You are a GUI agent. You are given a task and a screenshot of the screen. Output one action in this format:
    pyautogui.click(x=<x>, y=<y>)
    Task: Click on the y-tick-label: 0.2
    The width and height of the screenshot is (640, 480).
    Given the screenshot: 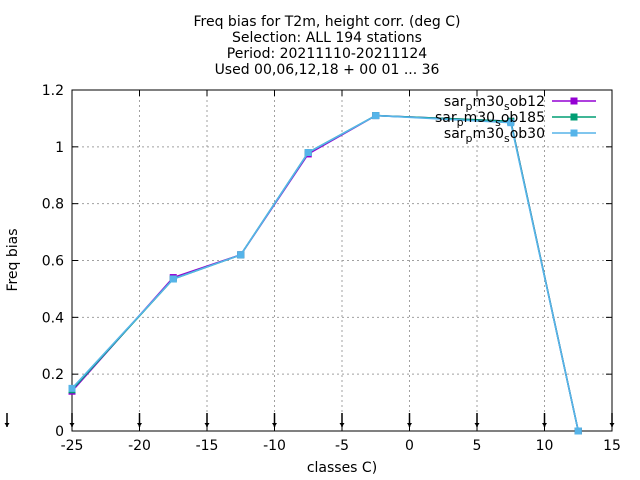 What is the action you would take?
    pyautogui.click(x=53, y=375)
    